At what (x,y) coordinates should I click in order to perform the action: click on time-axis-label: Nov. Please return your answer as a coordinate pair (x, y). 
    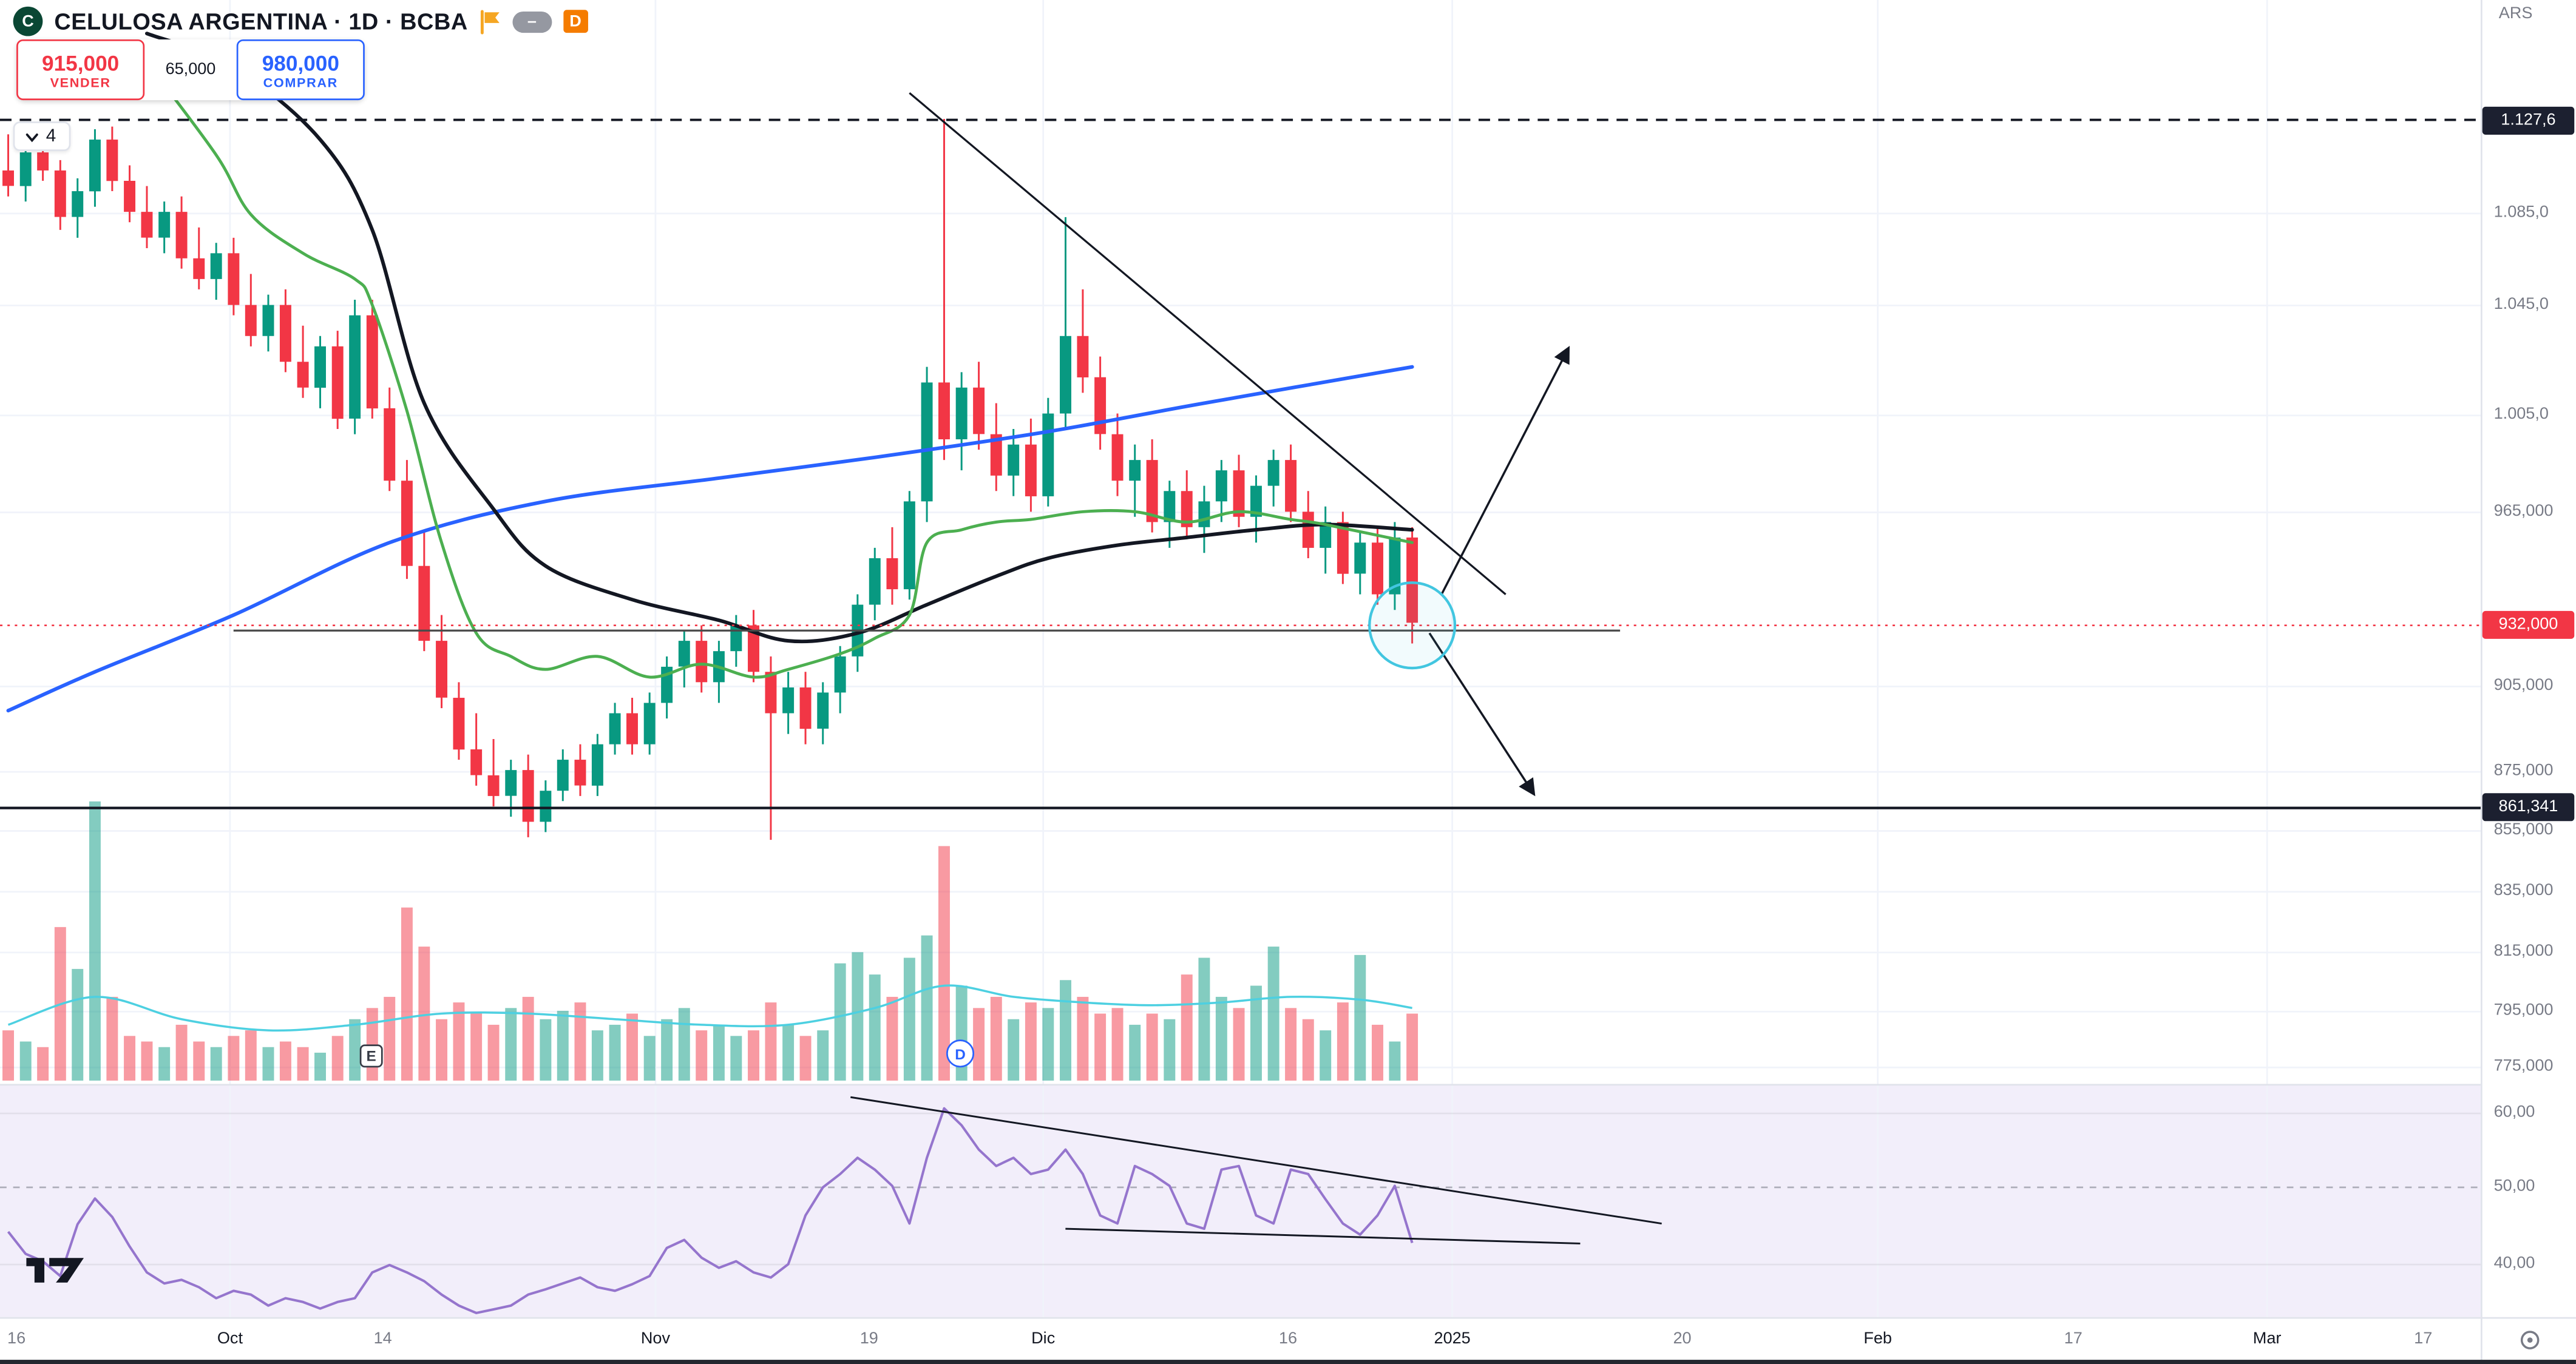
    Looking at the image, I should click on (656, 1340).